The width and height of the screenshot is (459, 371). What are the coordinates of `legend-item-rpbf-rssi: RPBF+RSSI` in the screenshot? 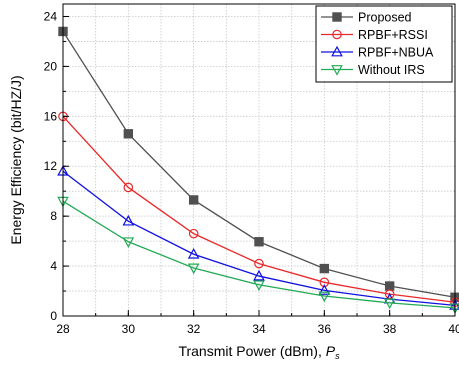 It's located at (374, 35).